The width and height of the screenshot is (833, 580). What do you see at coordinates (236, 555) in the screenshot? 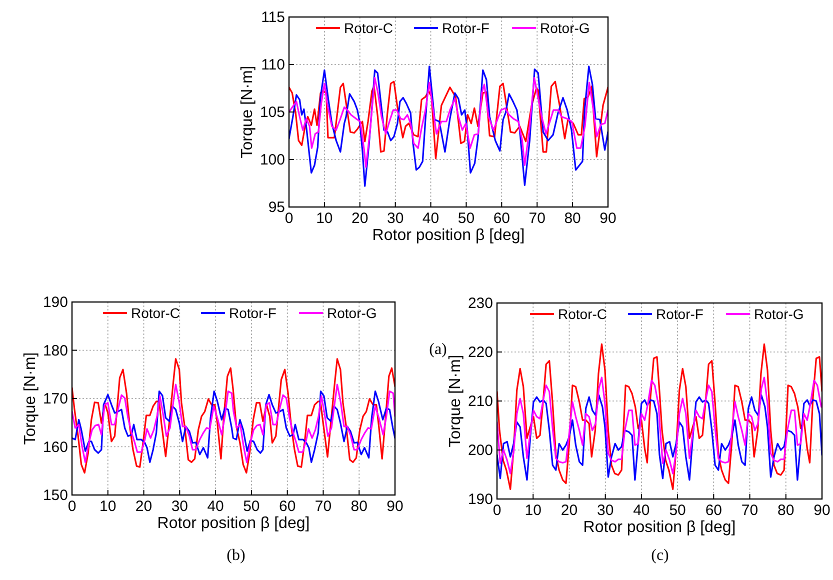
I see `text: (b)` at bounding box center [236, 555].